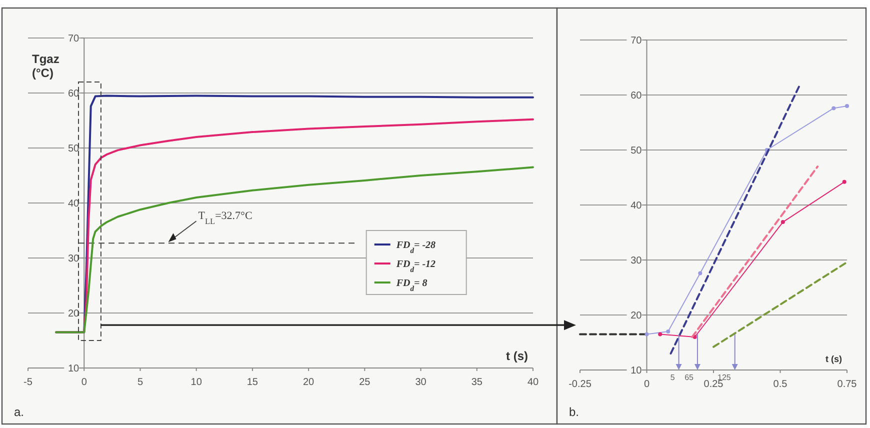 The height and width of the screenshot is (428, 870). Describe the element at coordinates (689, 377) in the screenshot. I see `annotation: 65` at that location.